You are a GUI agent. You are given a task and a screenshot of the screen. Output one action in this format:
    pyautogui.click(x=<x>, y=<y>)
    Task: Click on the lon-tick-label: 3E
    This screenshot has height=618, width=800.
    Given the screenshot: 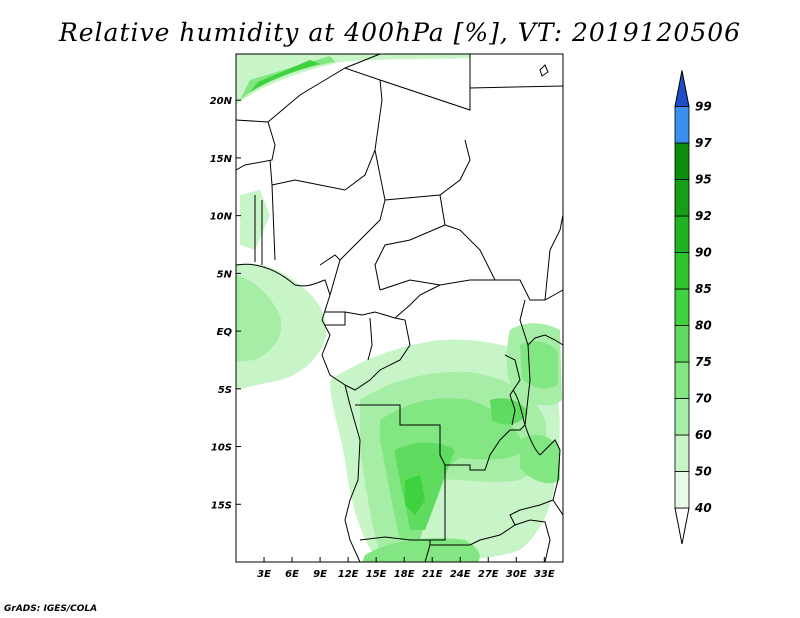 What is the action you would take?
    pyautogui.click(x=264, y=574)
    